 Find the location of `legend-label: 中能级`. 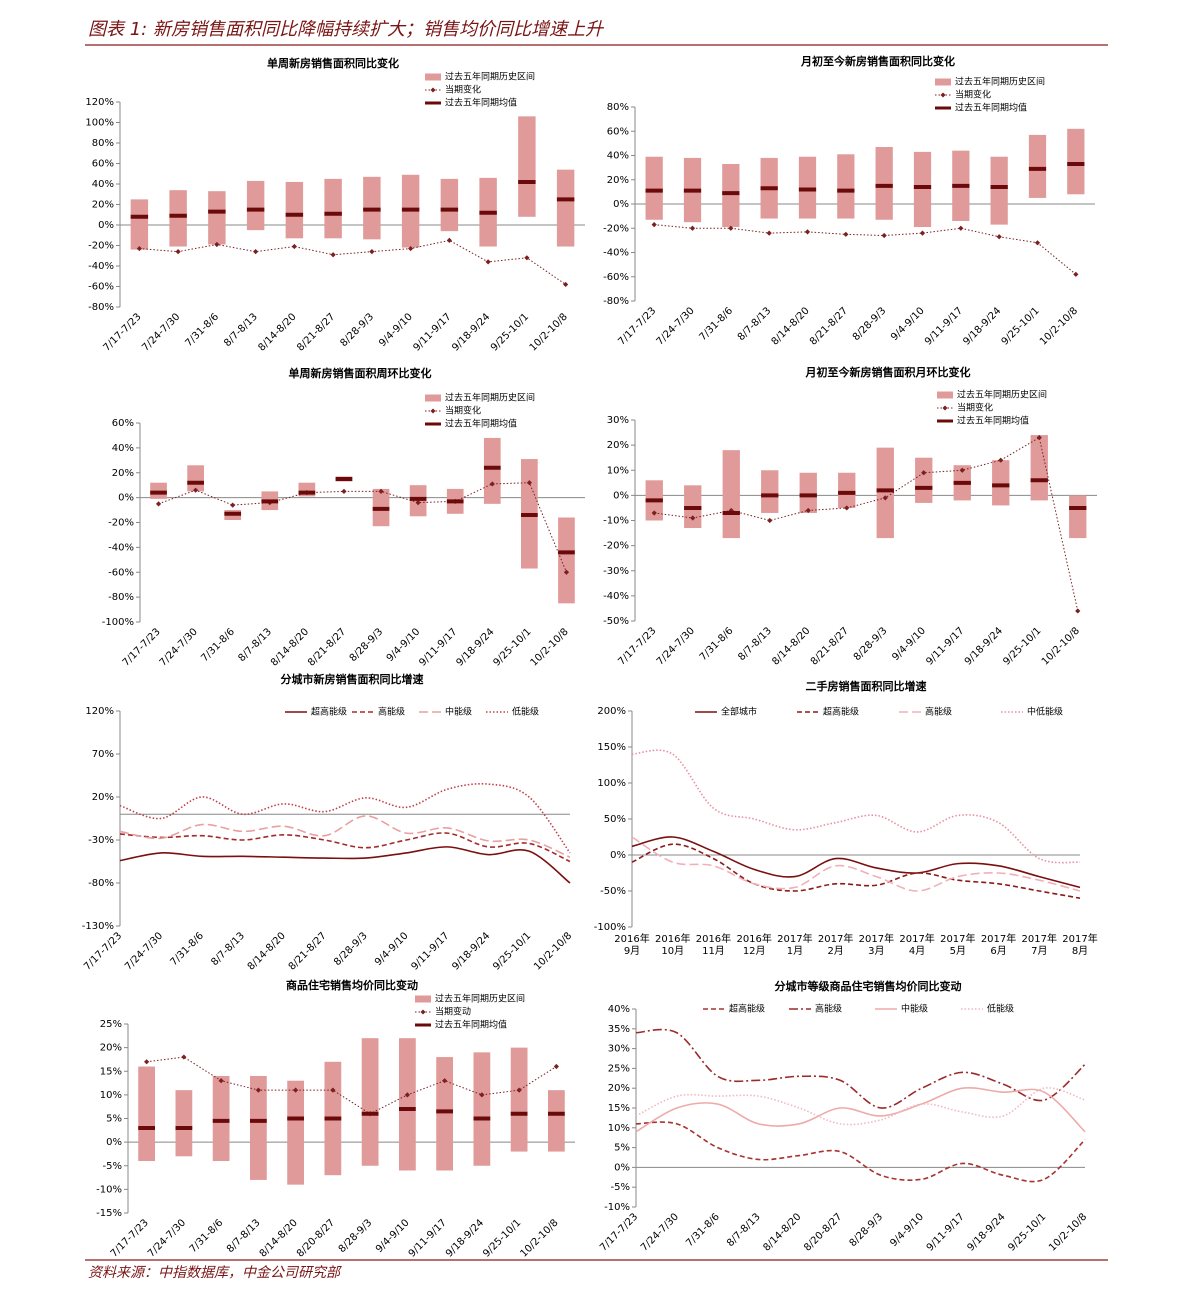

legend-label: 中能级 is located at coordinates (914, 1009).